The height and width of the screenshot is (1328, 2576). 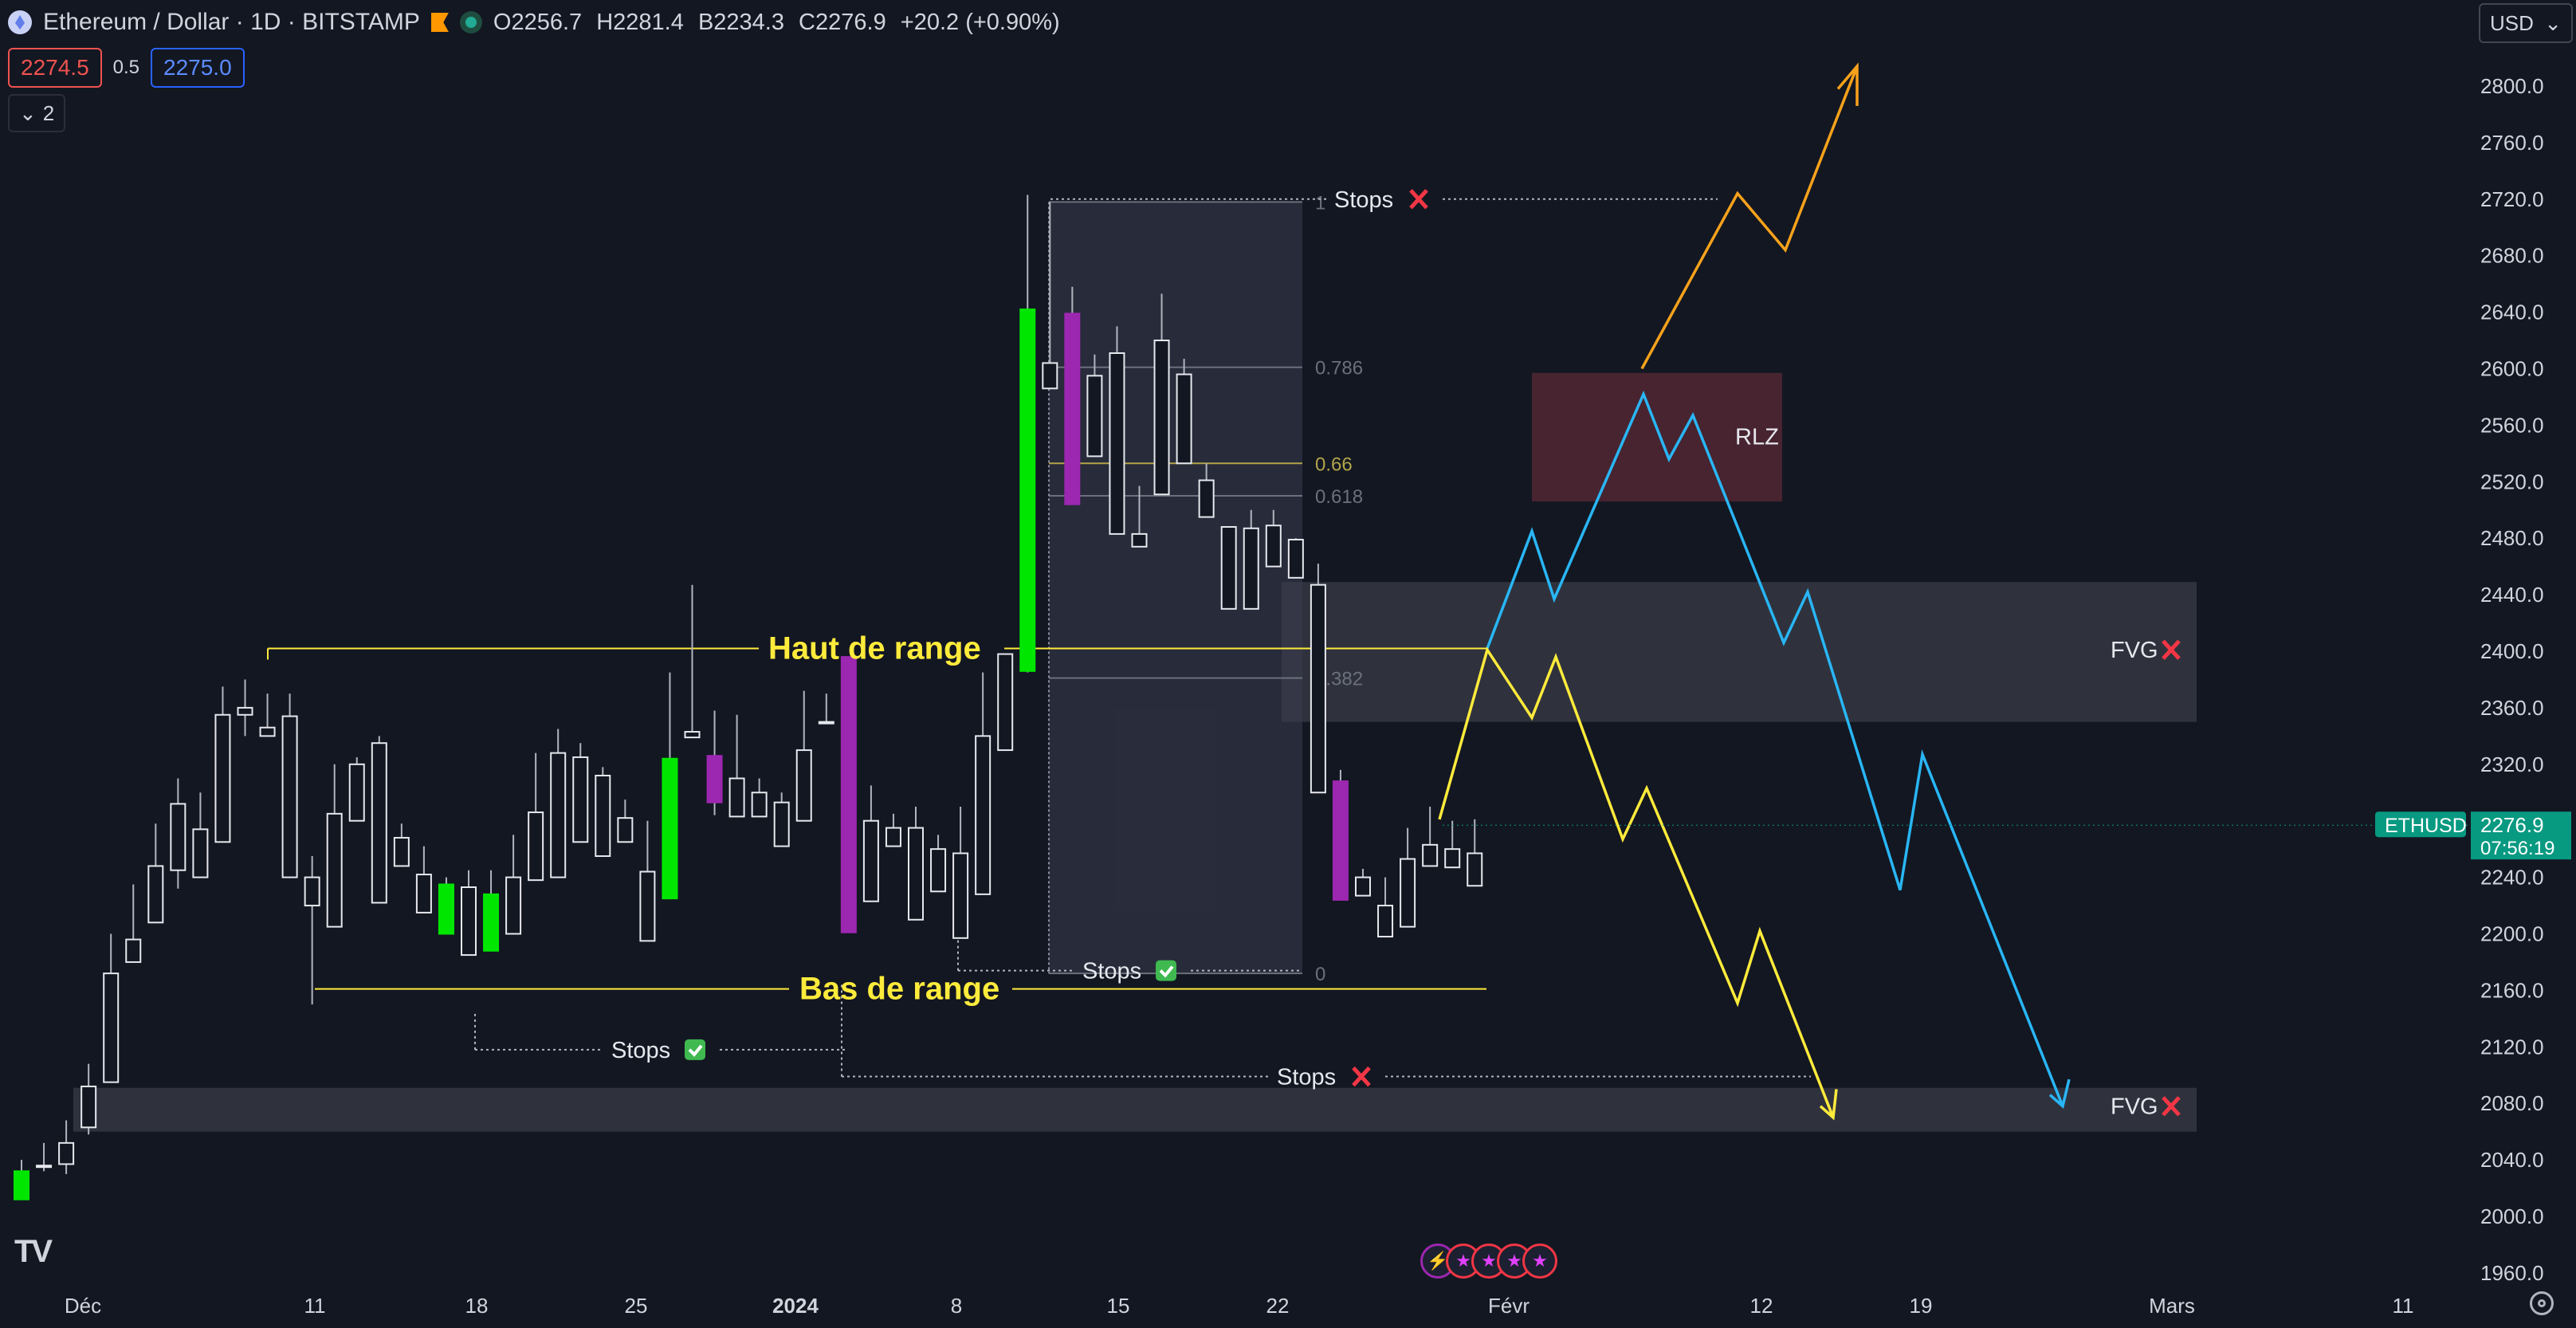 What do you see at coordinates (55, 68) in the screenshot?
I see `bid-price: 2274.5` at bounding box center [55, 68].